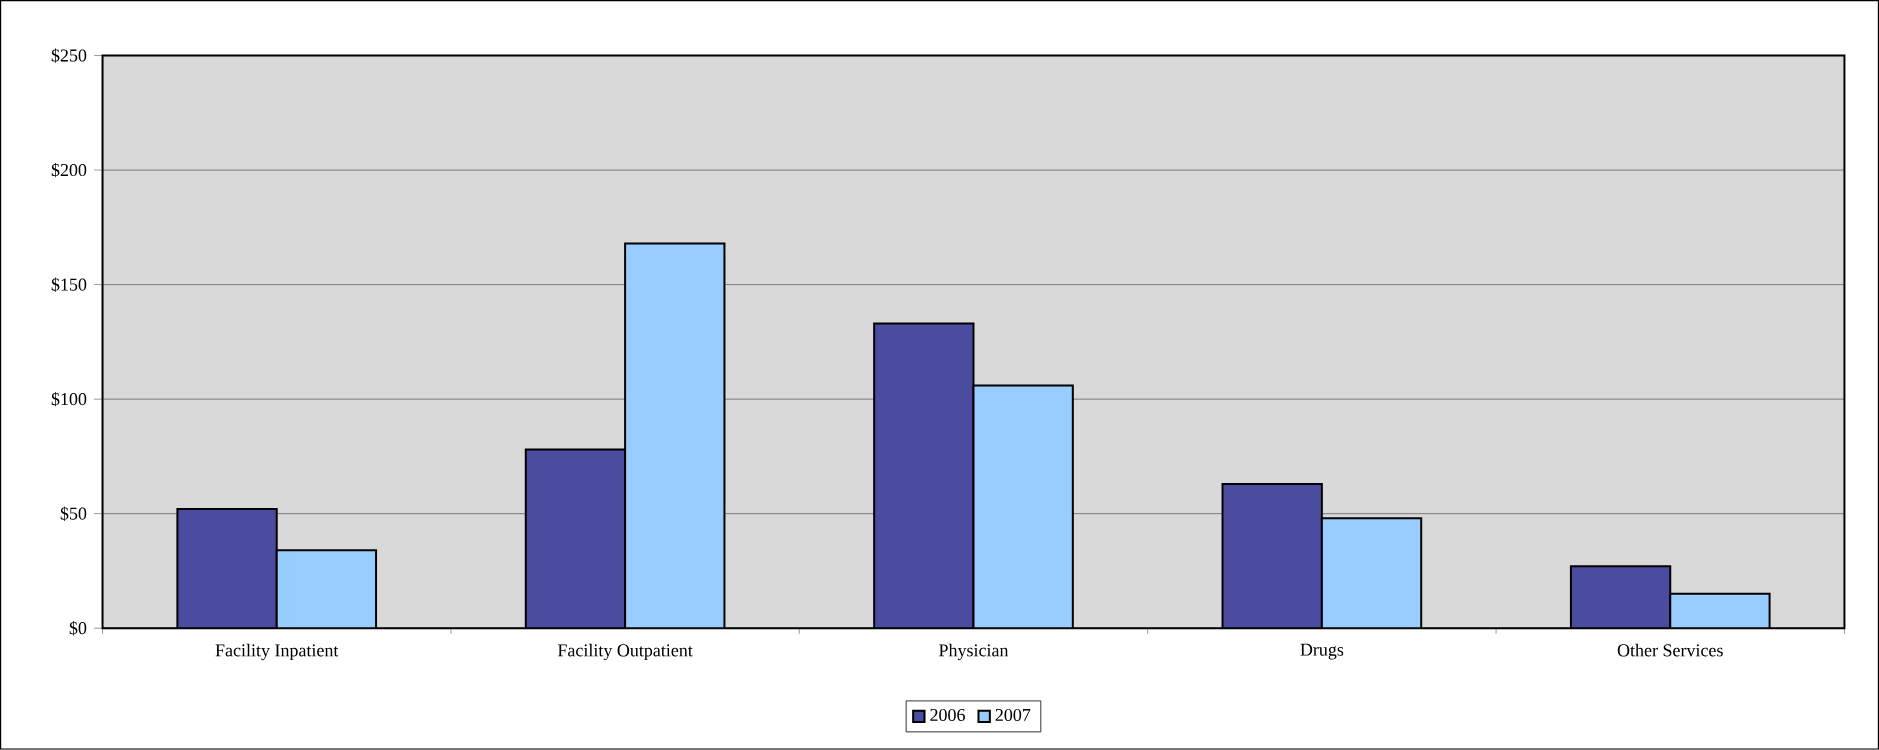 This screenshot has width=1879, height=750. Describe the element at coordinates (1013, 715) in the screenshot. I see `legend-label: 2007` at that location.